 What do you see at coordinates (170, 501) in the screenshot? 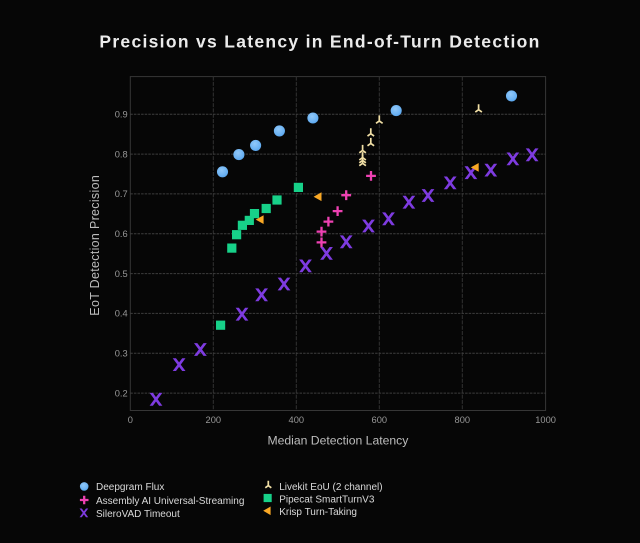
I see `svg-text:Assembly AI Universal-Streamin: Assembly AI Universal-Streaming` at bounding box center [170, 501].